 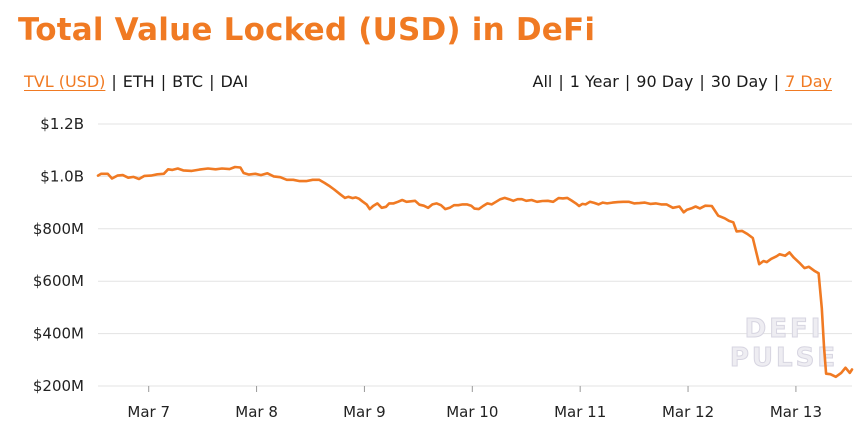 What do you see at coordinates (665, 81) in the screenshot?
I see `range-option-90-day: 90 Day` at bounding box center [665, 81].